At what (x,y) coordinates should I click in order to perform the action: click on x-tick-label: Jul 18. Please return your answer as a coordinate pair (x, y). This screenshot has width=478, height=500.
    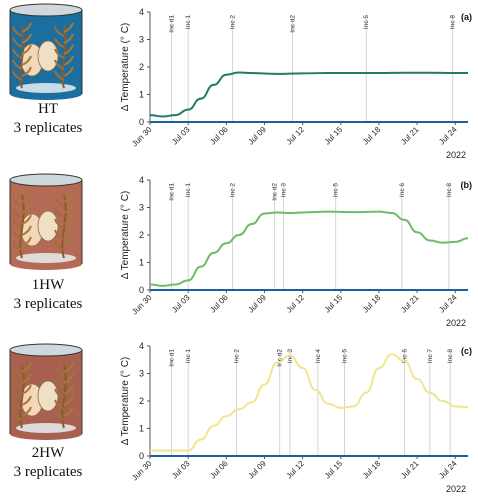
    Looking at the image, I should click on (372, 304).